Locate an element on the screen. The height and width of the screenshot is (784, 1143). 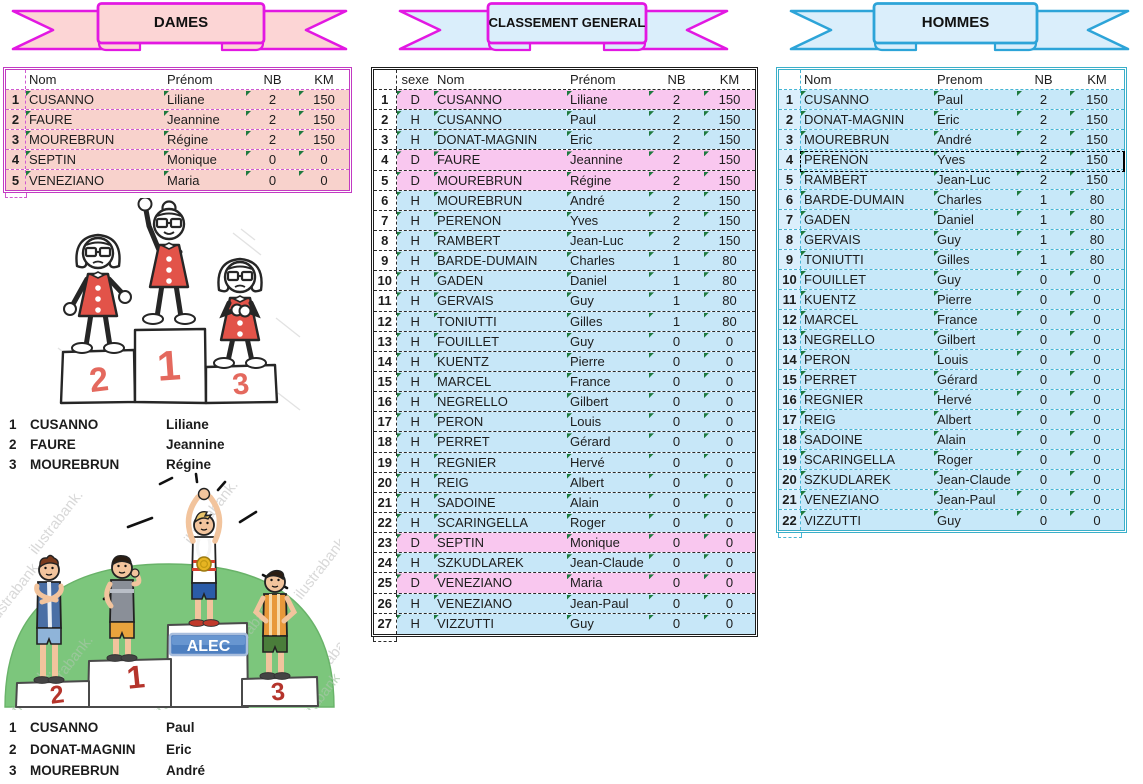
general-cell-prenom-4: Jeannine is located at coordinates (608, 160).